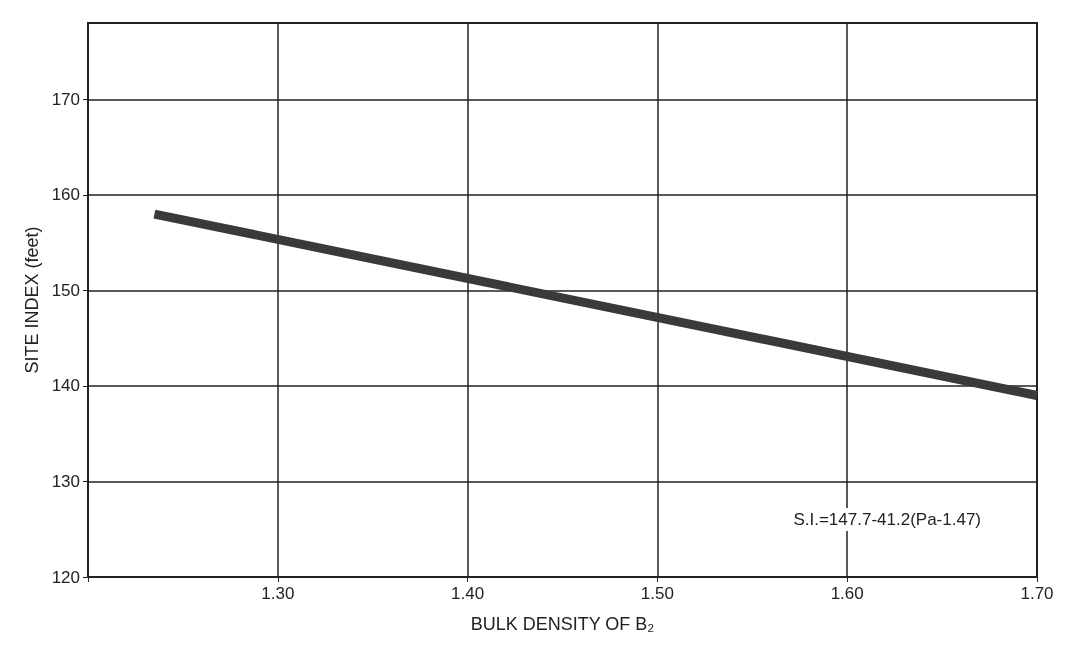  I want to click on y-tick-label: 170, so click(65, 99).